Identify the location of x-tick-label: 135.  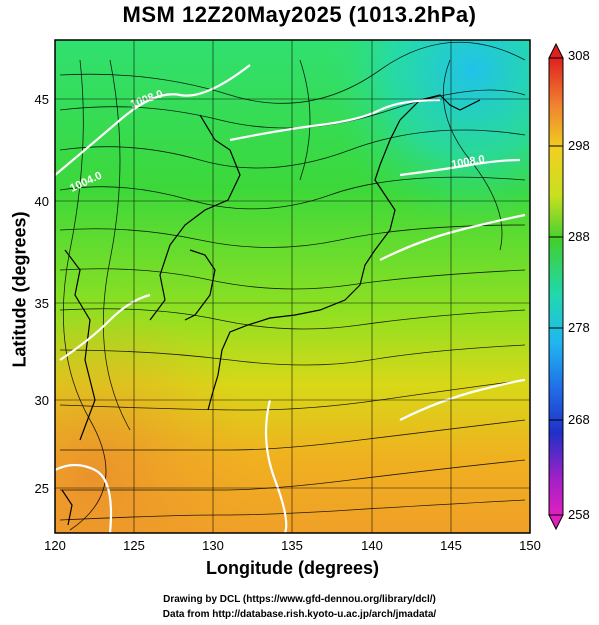
(292, 545).